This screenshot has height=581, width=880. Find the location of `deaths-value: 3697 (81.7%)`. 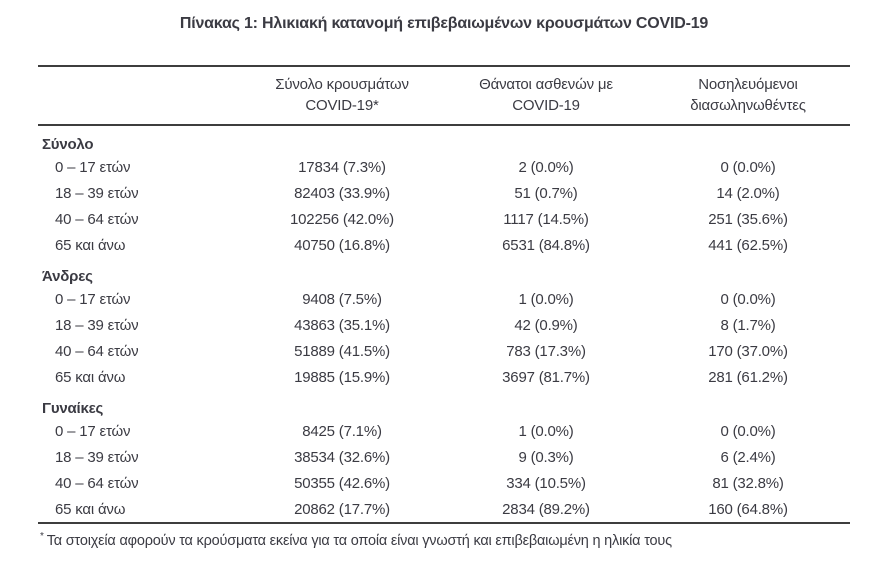

deaths-value: 3697 (81.7%) is located at coordinates (546, 377).